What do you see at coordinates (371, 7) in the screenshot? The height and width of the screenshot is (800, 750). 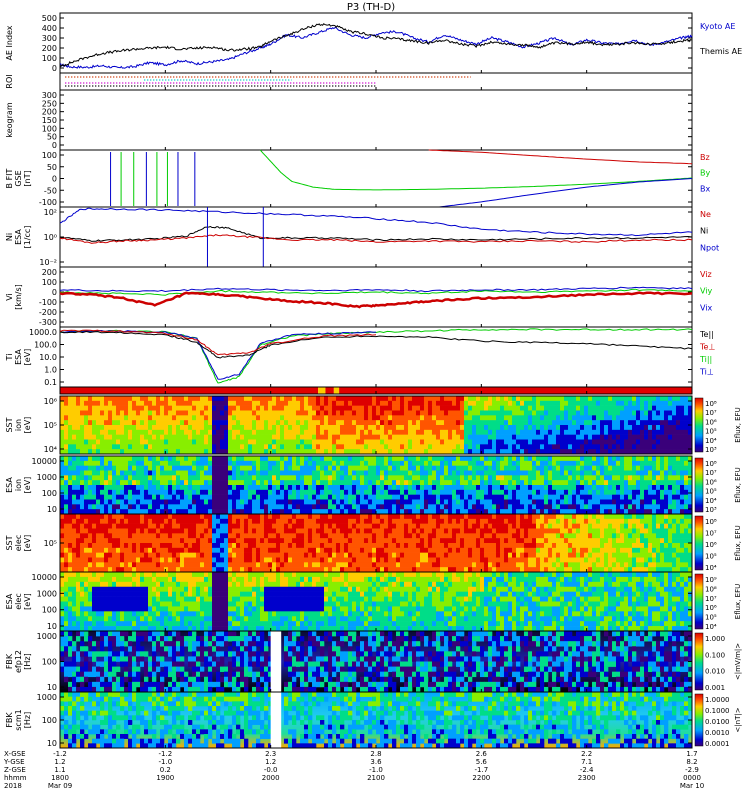 I see `plot-title: P3 (TH-D)` at bounding box center [371, 7].